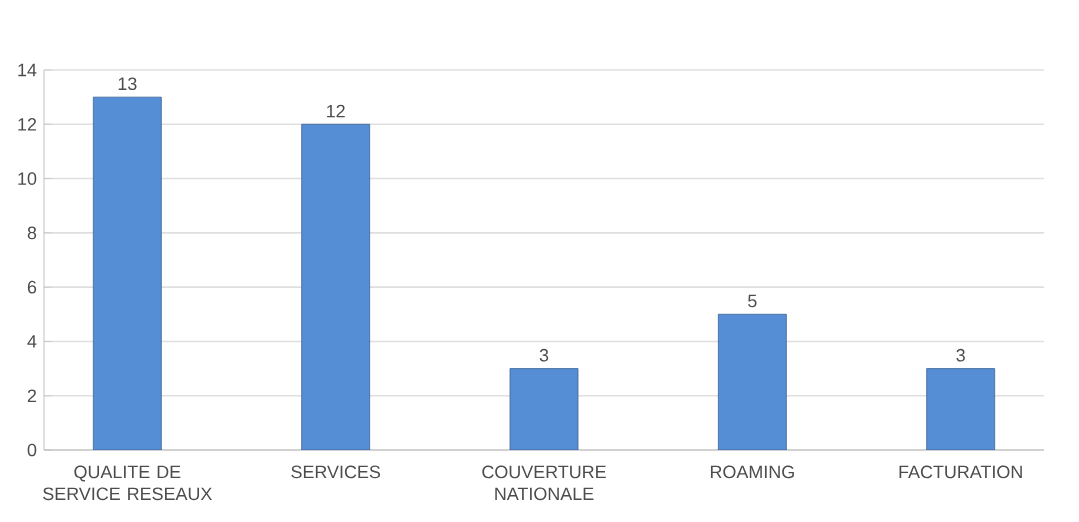 The width and height of the screenshot is (1079, 522). Describe the element at coordinates (127, 483) in the screenshot. I see `x-tick-label: QUALITE DE SERVICE RESEAUX` at that location.